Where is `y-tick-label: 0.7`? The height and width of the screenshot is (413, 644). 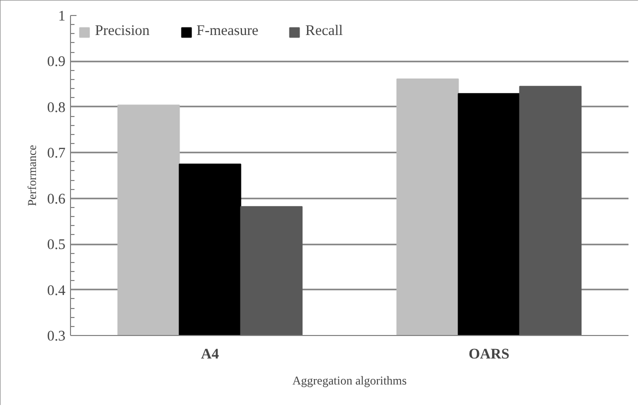 y-tick-label: 0.7 is located at coordinates (56, 154).